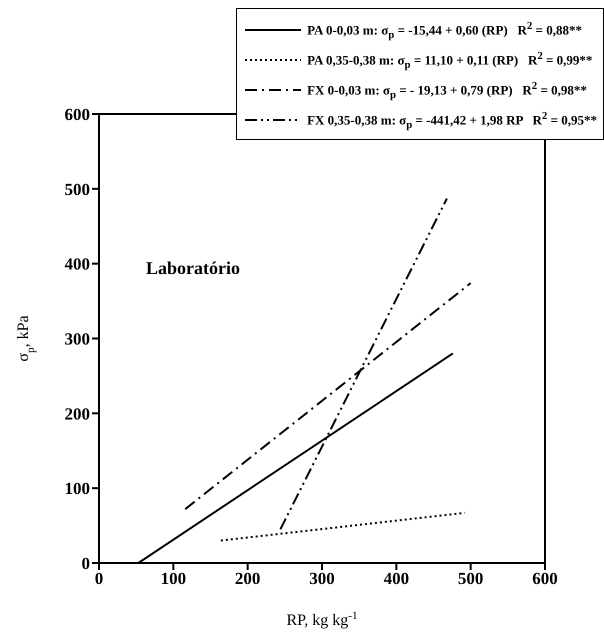 The width and height of the screenshot is (604, 643). What do you see at coordinates (452, 120) in the screenshot?
I see `legend-label: FX 0,35-0,38 m: σ$_{p}$ = -441,42 + 1,98 RP R$^{2}$ = 0,95**` at bounding box center [452, 120].